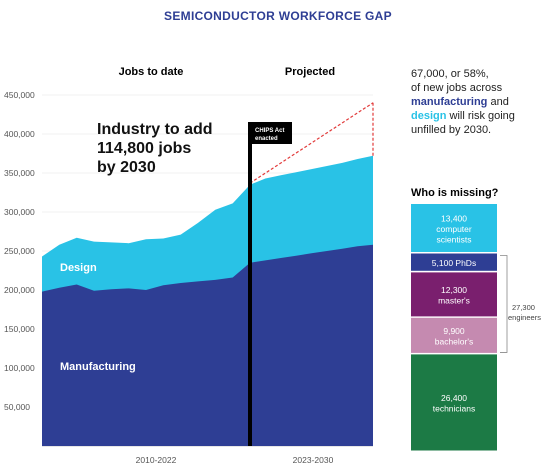 This screenshot has width=557, height=469. I want to click on y-tick-label: 200,000, so click(19, 290).